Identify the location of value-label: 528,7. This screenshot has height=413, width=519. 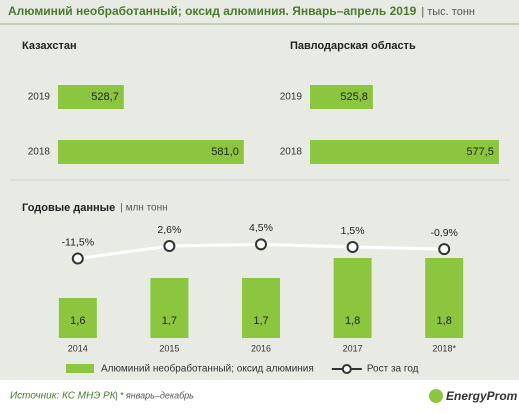
(105, 97).